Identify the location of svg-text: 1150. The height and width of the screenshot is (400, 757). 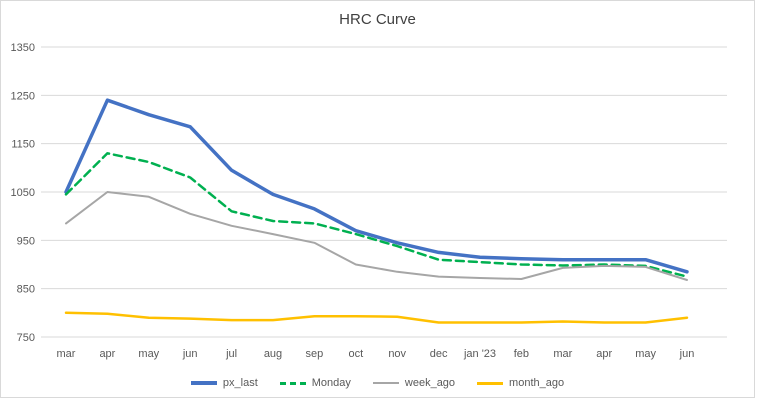
(23, 145).